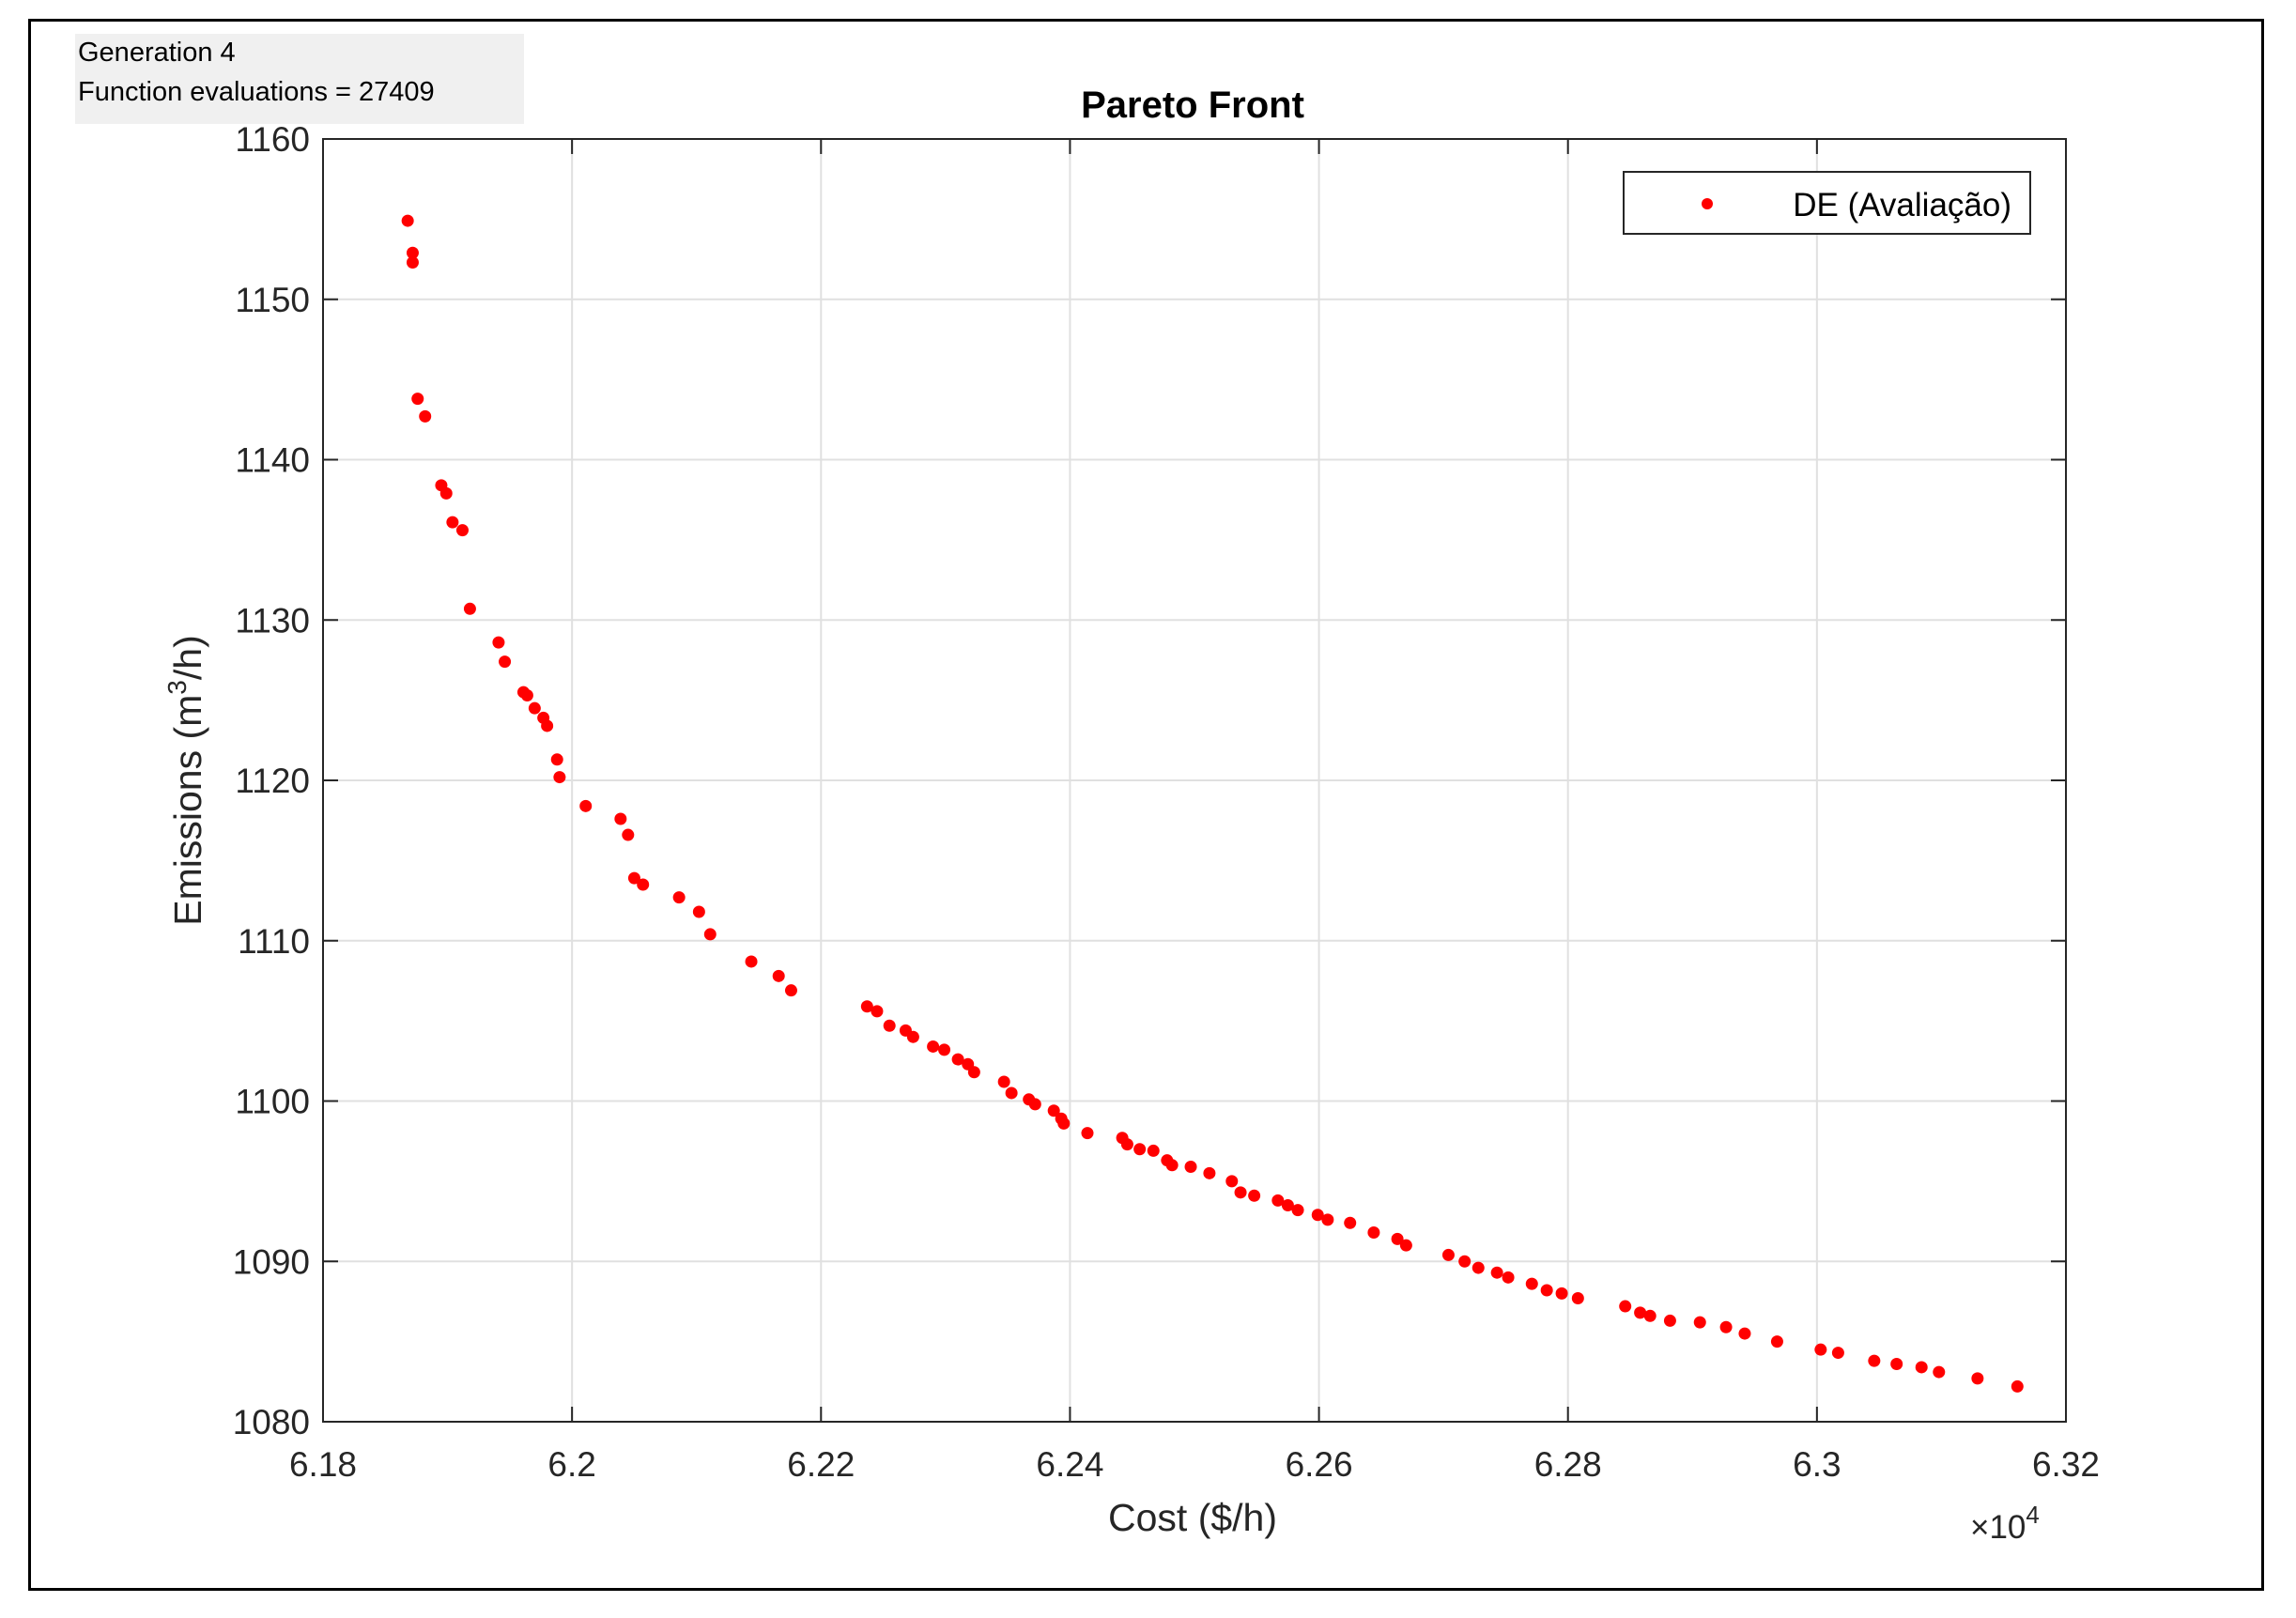 This screenshot has height=1618, width=2296. What do you see at coordinates (323, 1464) in the screenshot?
I see `x-tick-label: 6.18` at bounding box center [323, 1464].